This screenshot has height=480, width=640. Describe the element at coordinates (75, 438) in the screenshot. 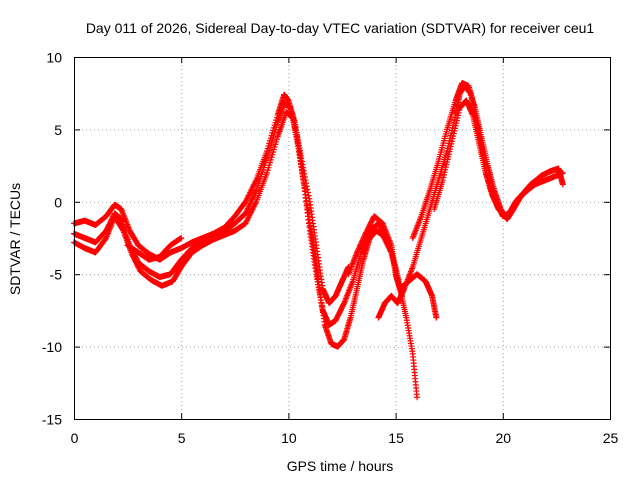

I see `x-tick-label: 0` at that location.